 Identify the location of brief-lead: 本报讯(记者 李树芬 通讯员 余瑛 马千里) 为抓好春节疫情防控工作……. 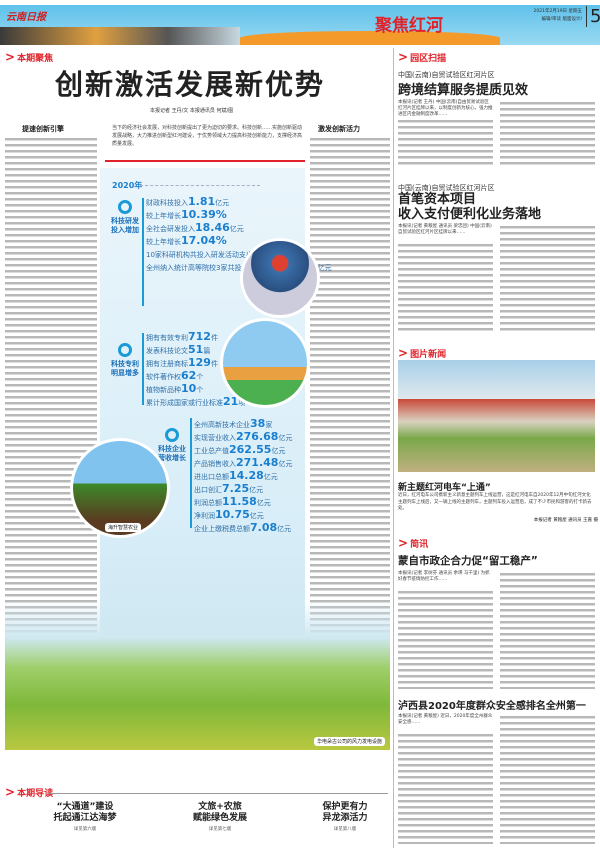
(444, 576).